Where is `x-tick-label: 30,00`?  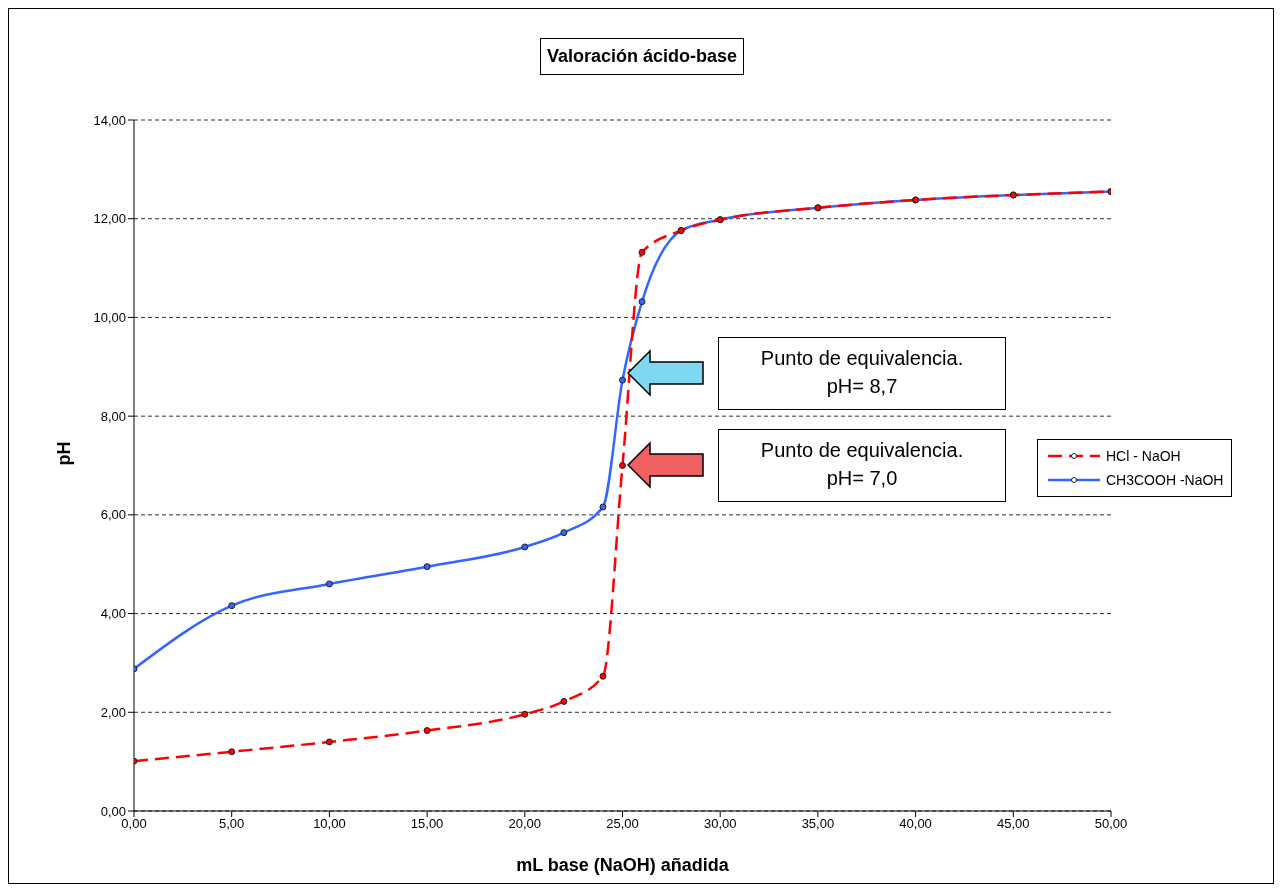 x-tick-label: 30,00 is located at coordinates (720, 824).